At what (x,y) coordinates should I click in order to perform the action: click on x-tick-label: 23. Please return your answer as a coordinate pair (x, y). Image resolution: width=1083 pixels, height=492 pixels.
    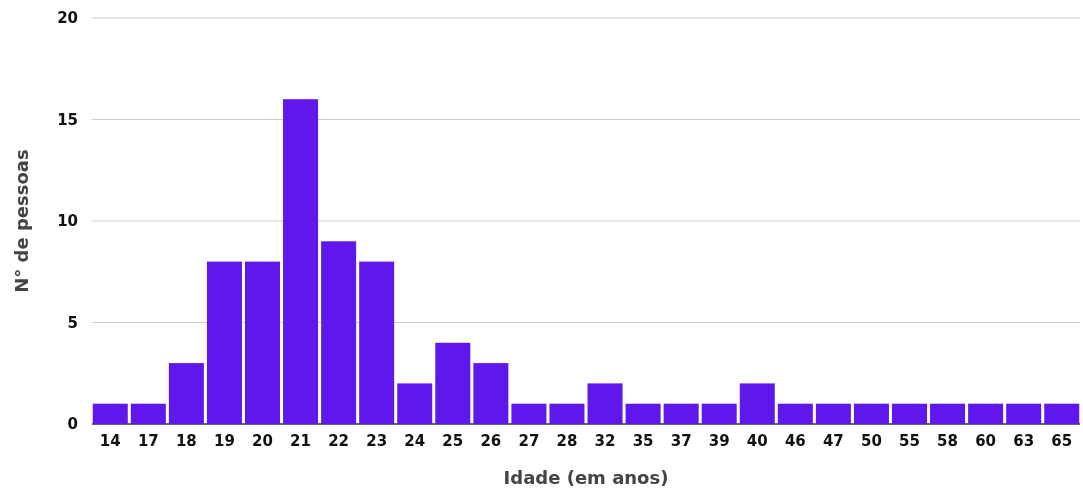
    Looking at the image, I should click on (377, 441).